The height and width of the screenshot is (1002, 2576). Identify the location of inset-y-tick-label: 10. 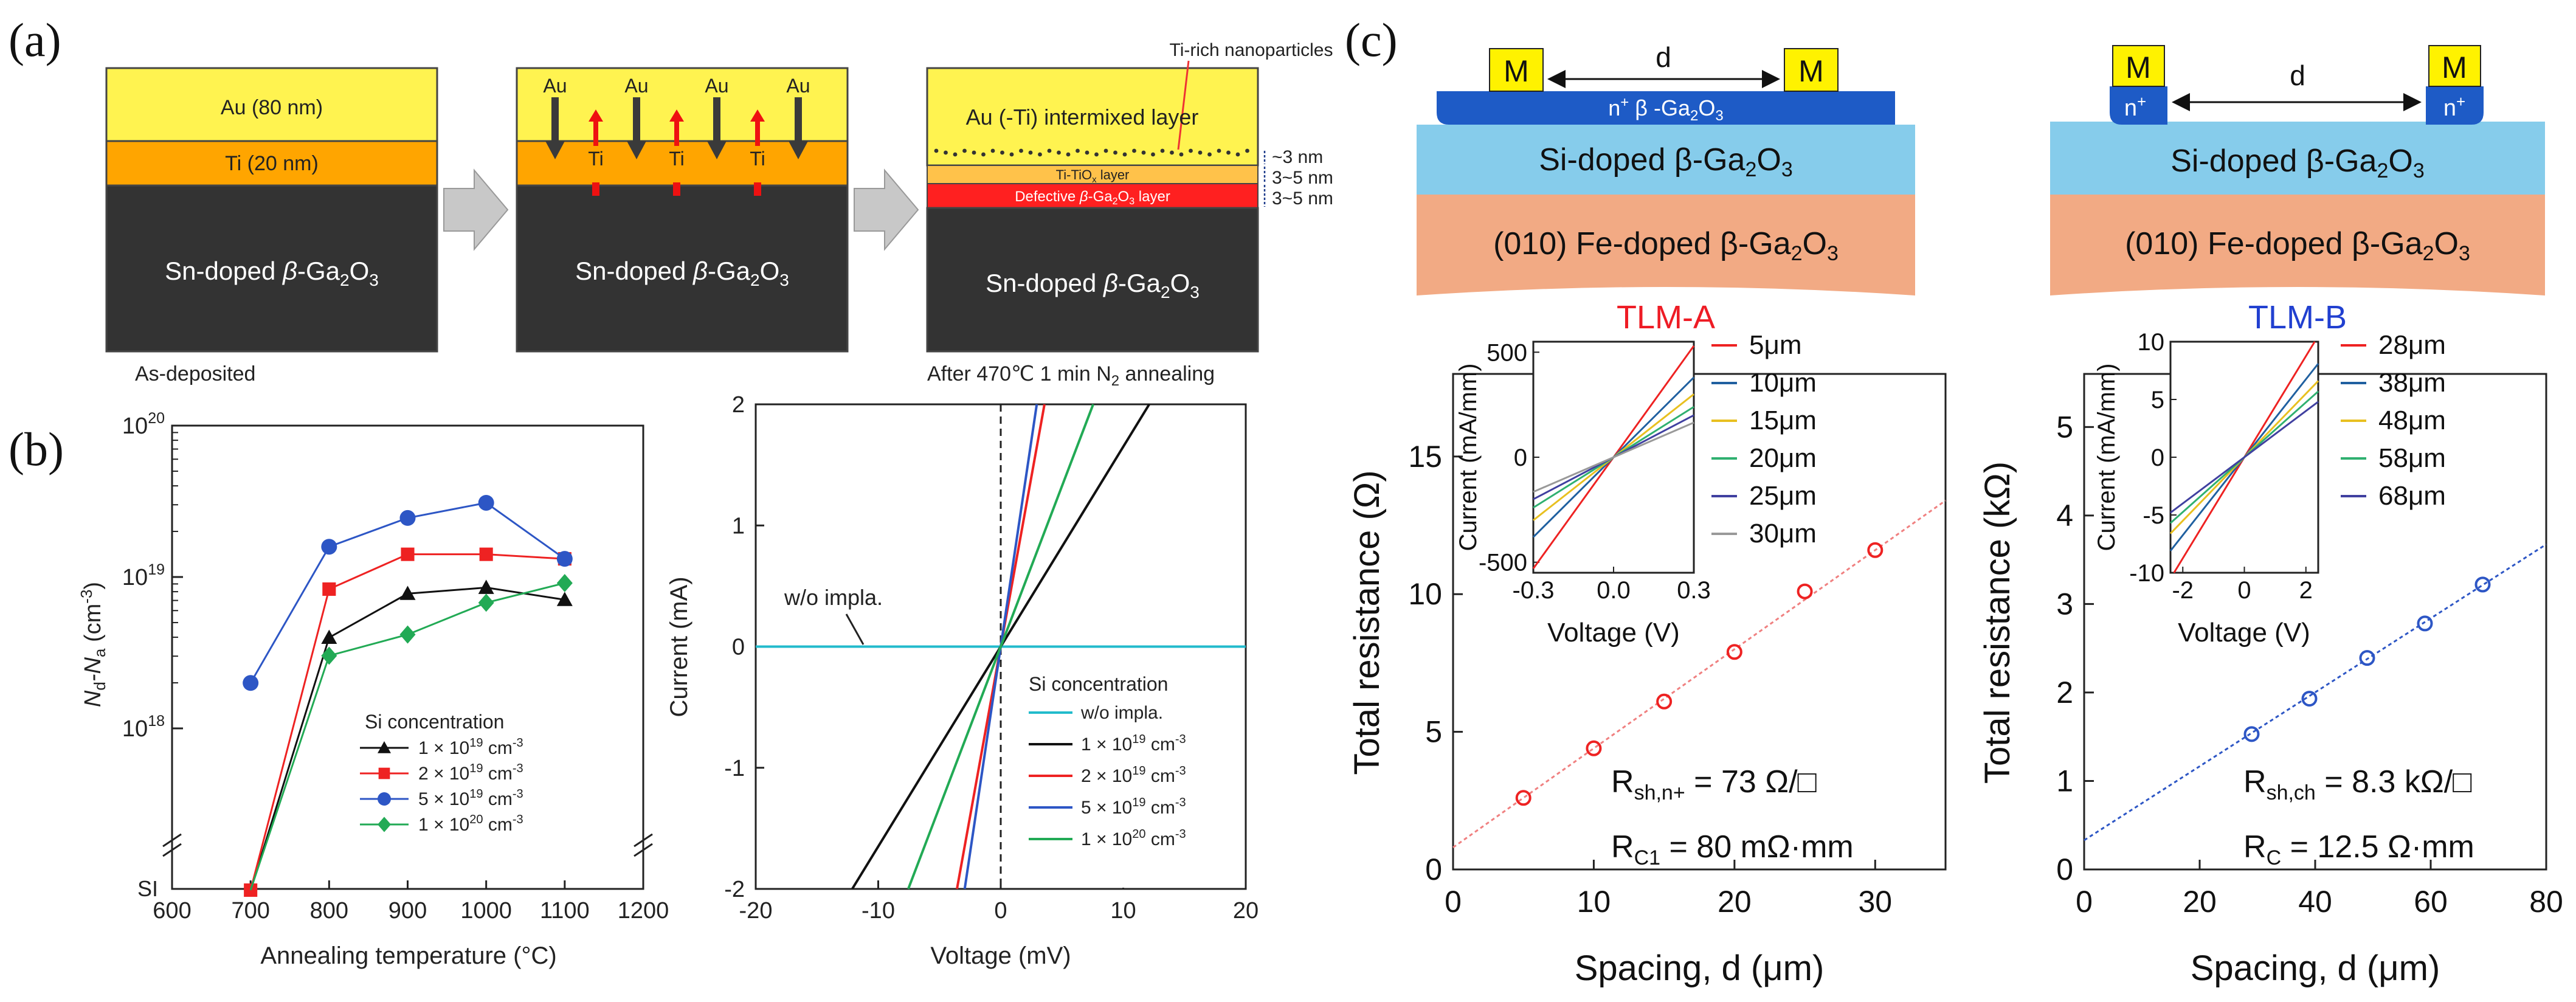
(2151, 342).